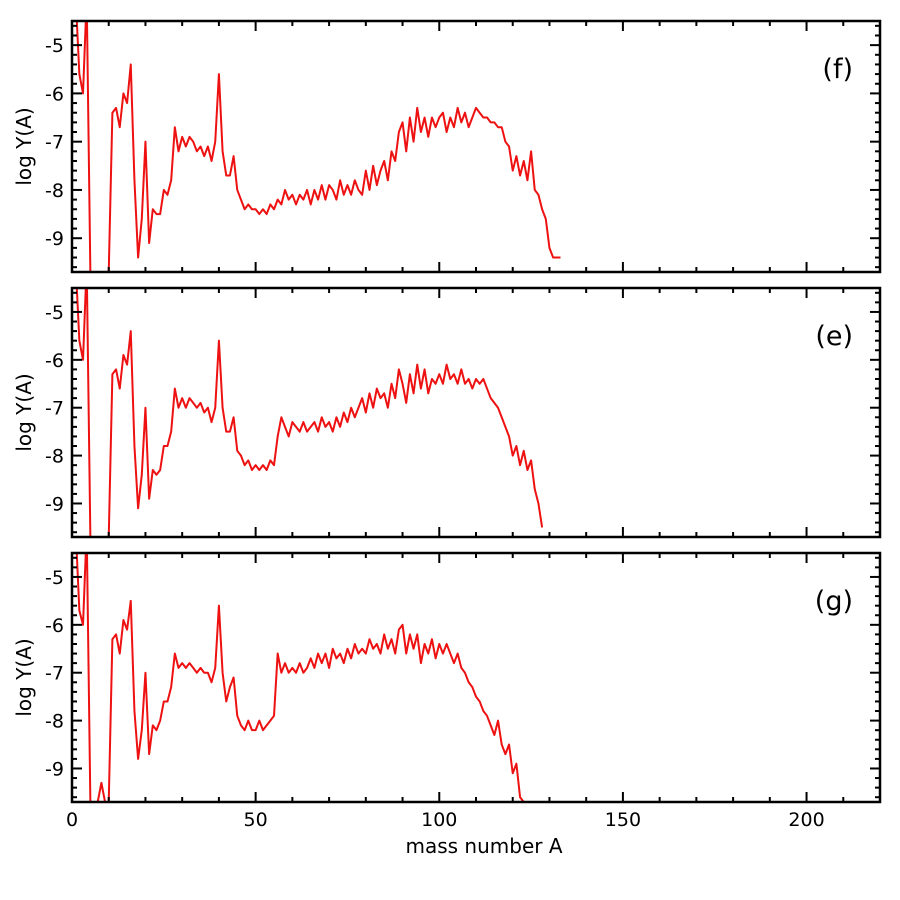  Describe the element at coordinates (834, 336) in the screenshot. I see `panel-label: (e)` at that location.